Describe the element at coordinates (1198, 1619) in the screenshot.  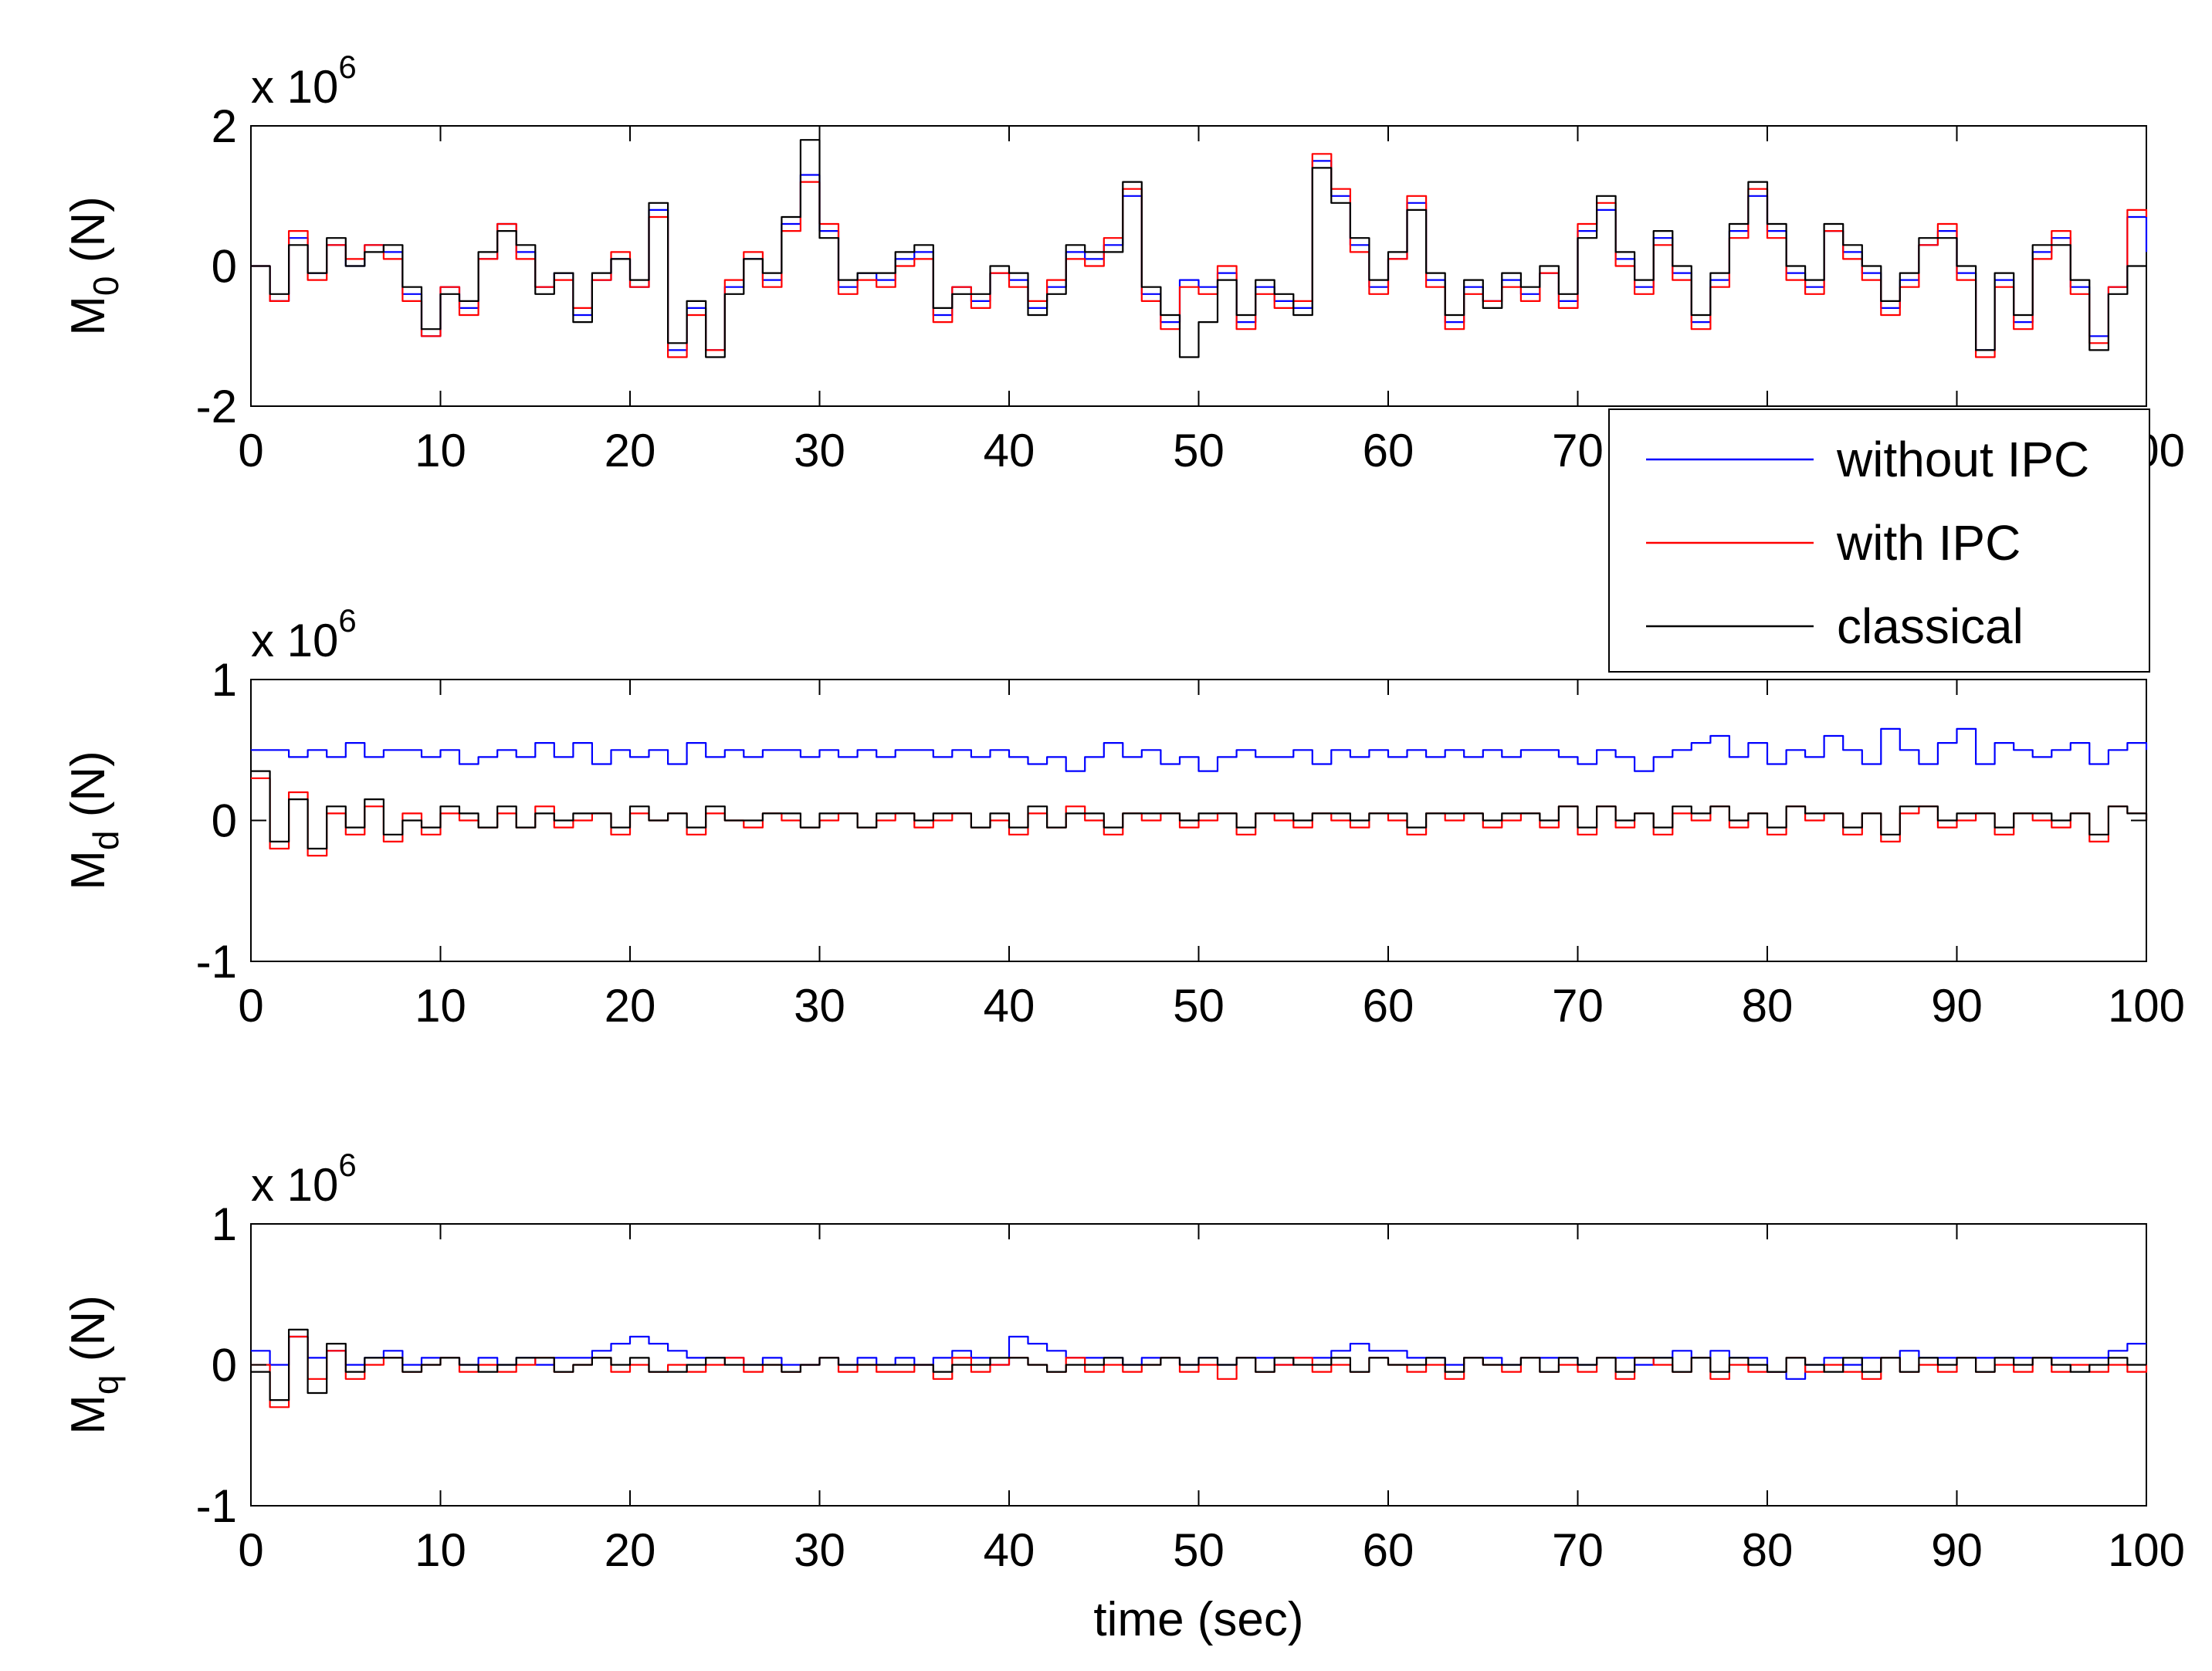
I see `x-axis-label: time (sec)` at that location.